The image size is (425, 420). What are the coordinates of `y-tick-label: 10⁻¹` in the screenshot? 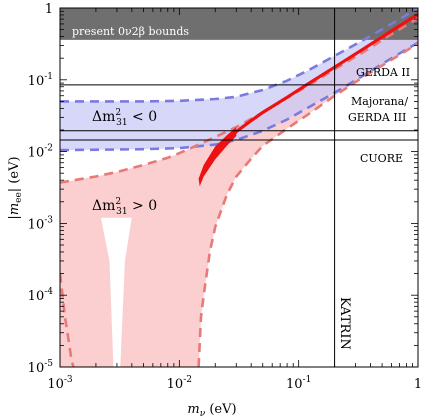 It's located at (40, 80).